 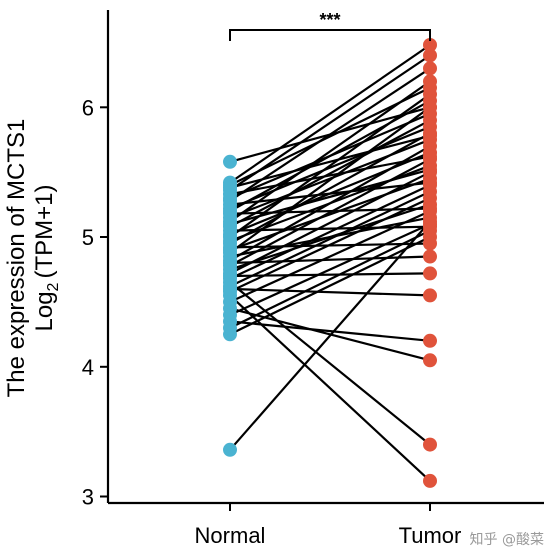 What do you see at coordinates (430, 535) in the screenshot?
I see `x-tick-label-tumor: Tumor` at bounding box center [430, 535].